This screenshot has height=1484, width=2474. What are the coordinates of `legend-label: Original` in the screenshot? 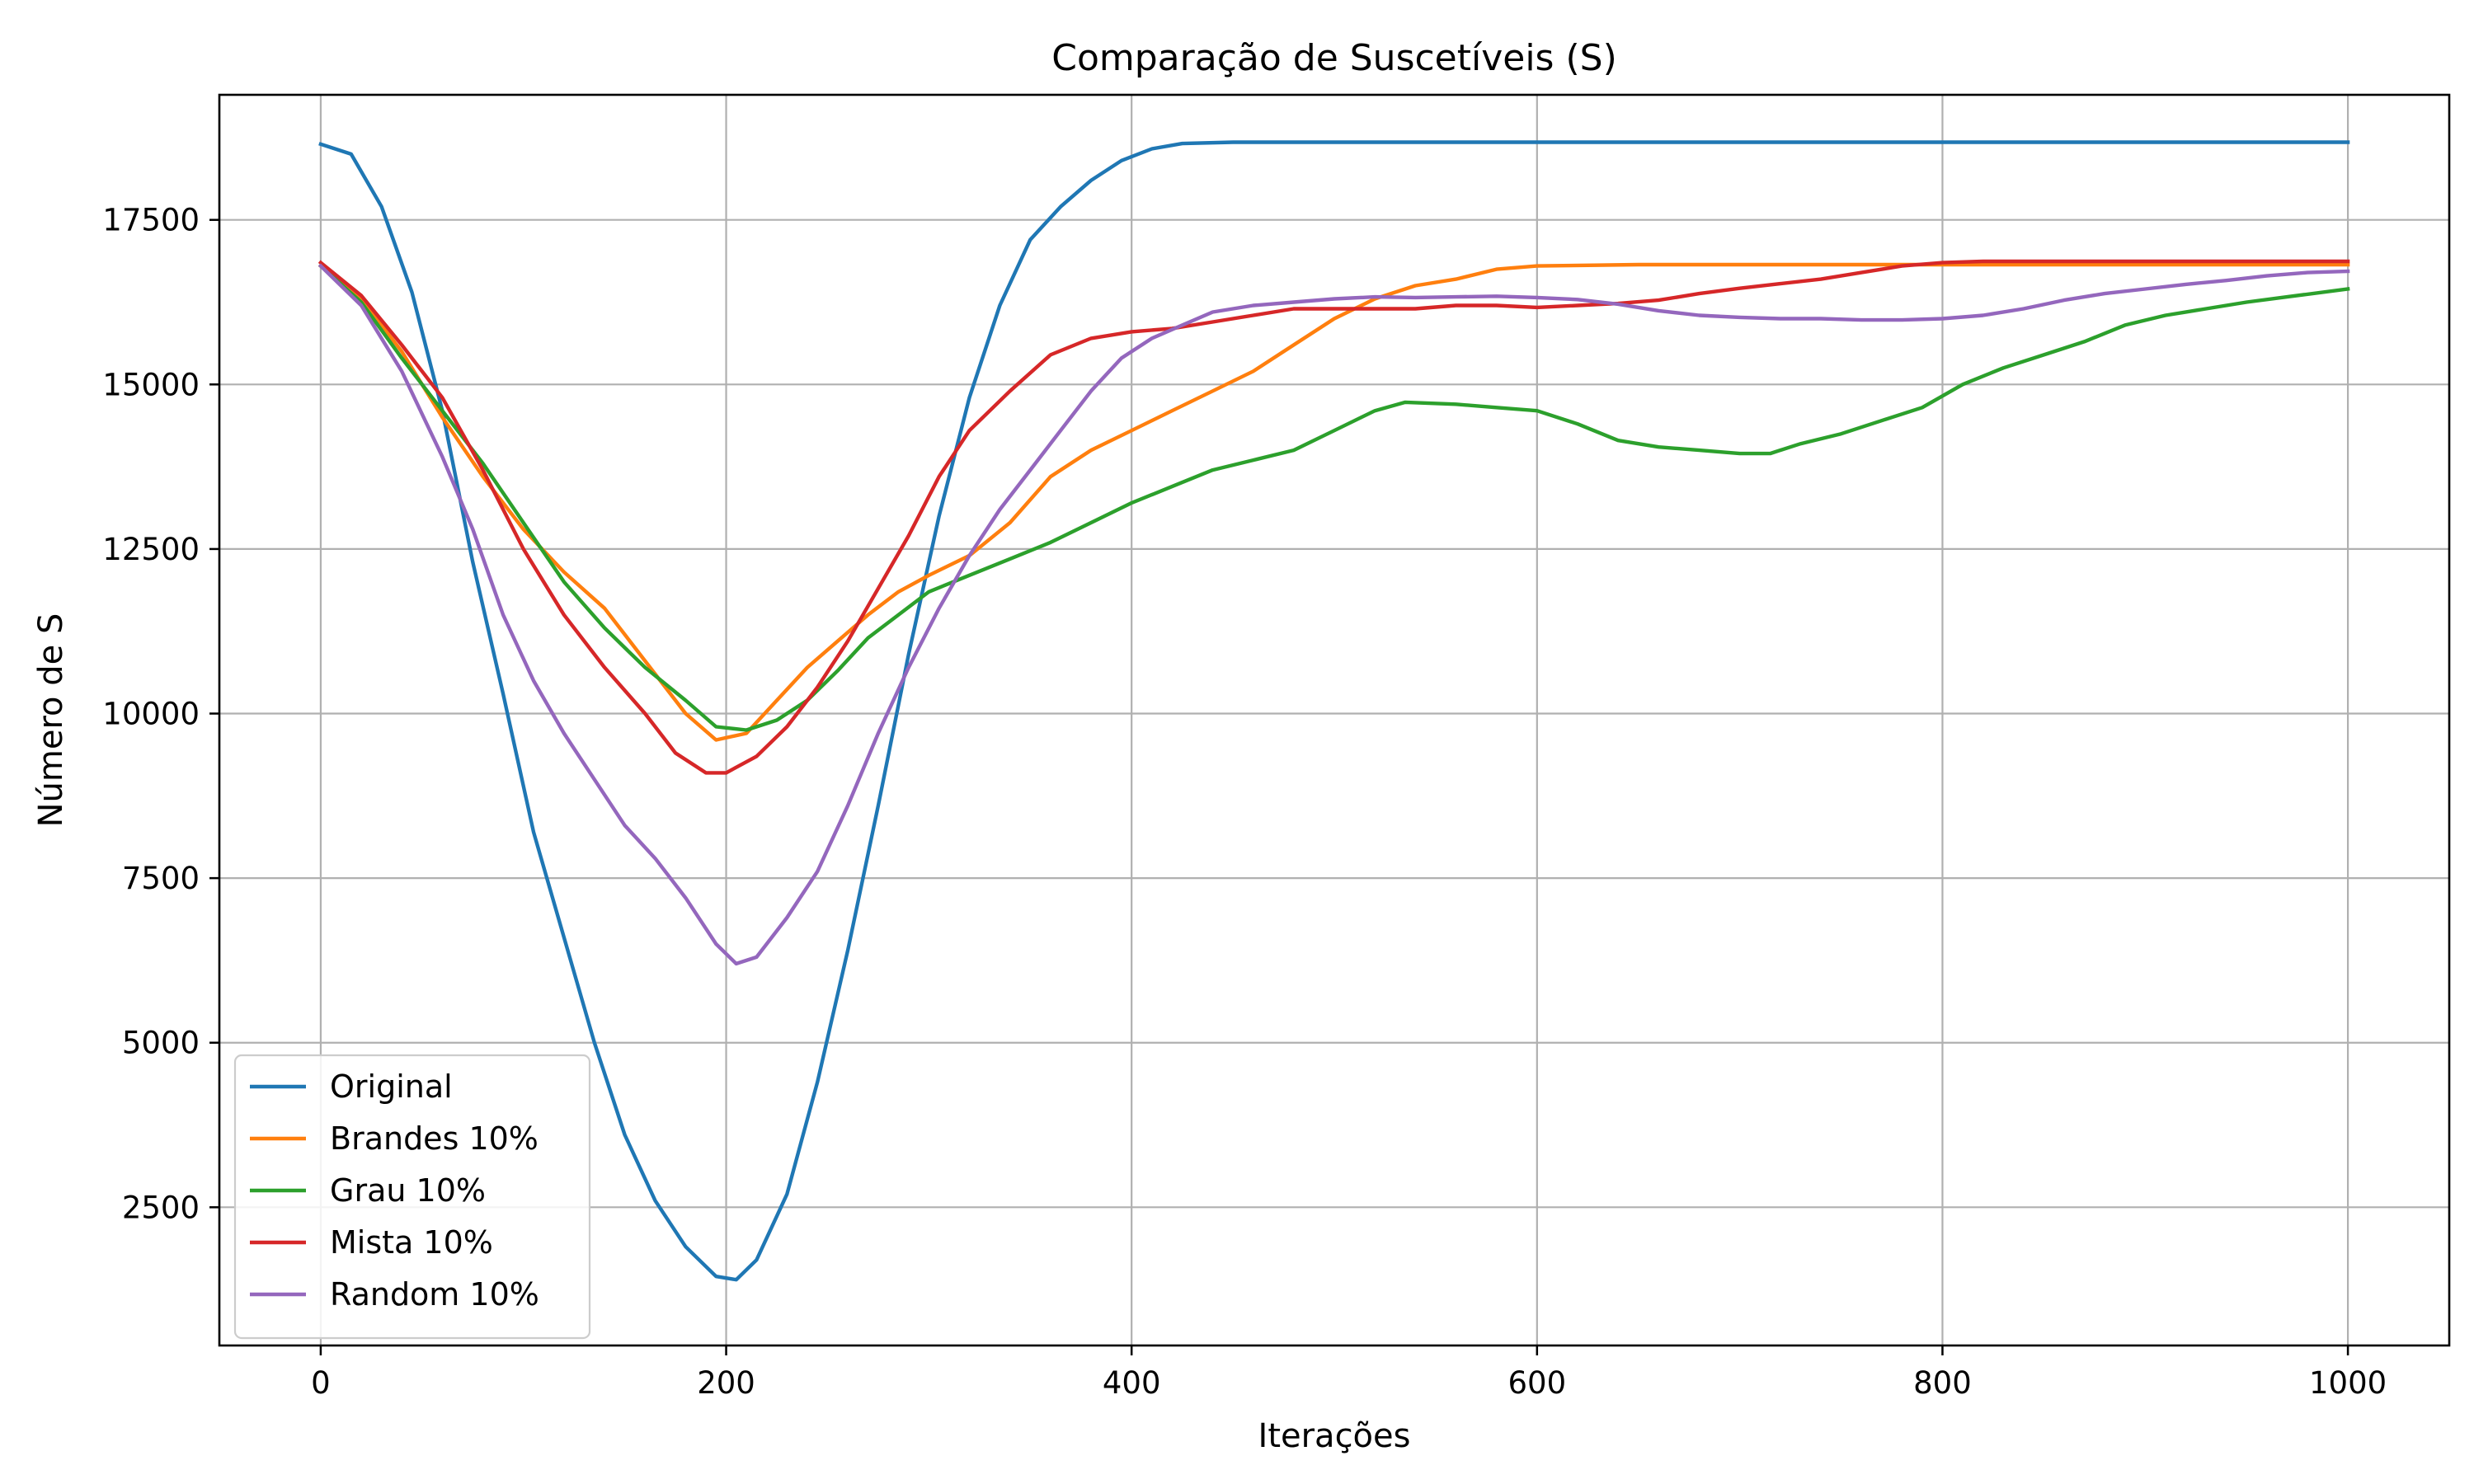 It's located at (391, 1086).